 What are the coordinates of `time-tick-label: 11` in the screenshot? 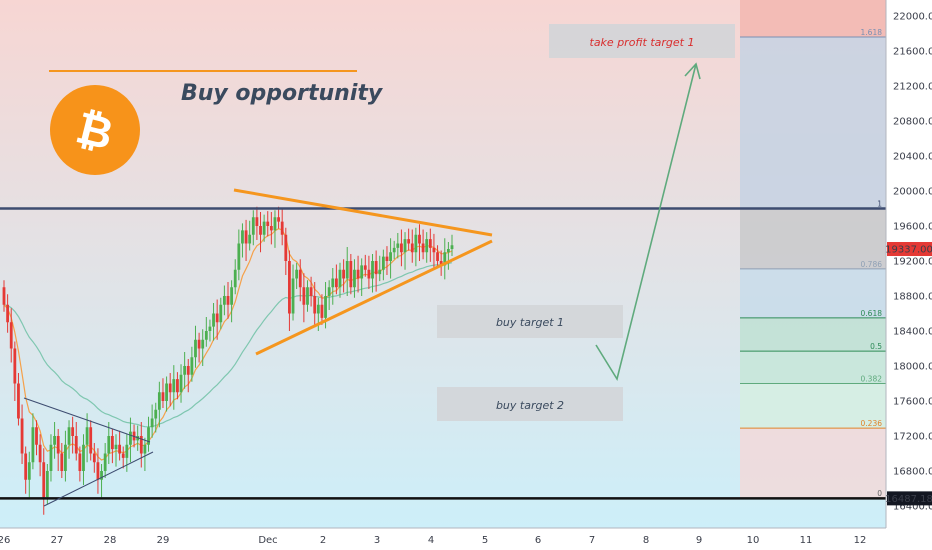 It's located at (806, 540).